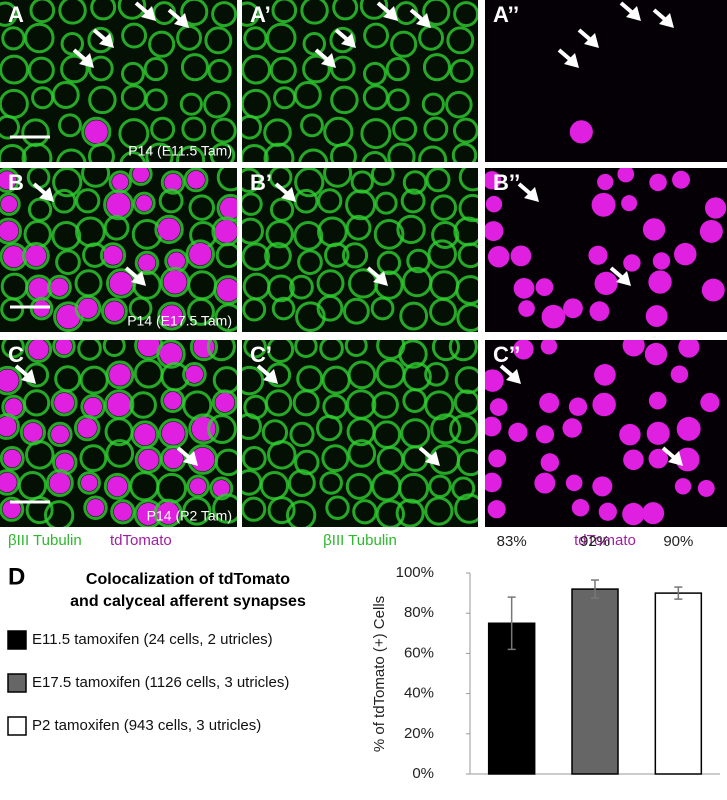 Image resolution: width=727 pixels, height=800 pixels. Describe the element at coordinates (180, 151) in the screenshot. I see `panel-caption: P14 (E11.5 Tam)` at that location.